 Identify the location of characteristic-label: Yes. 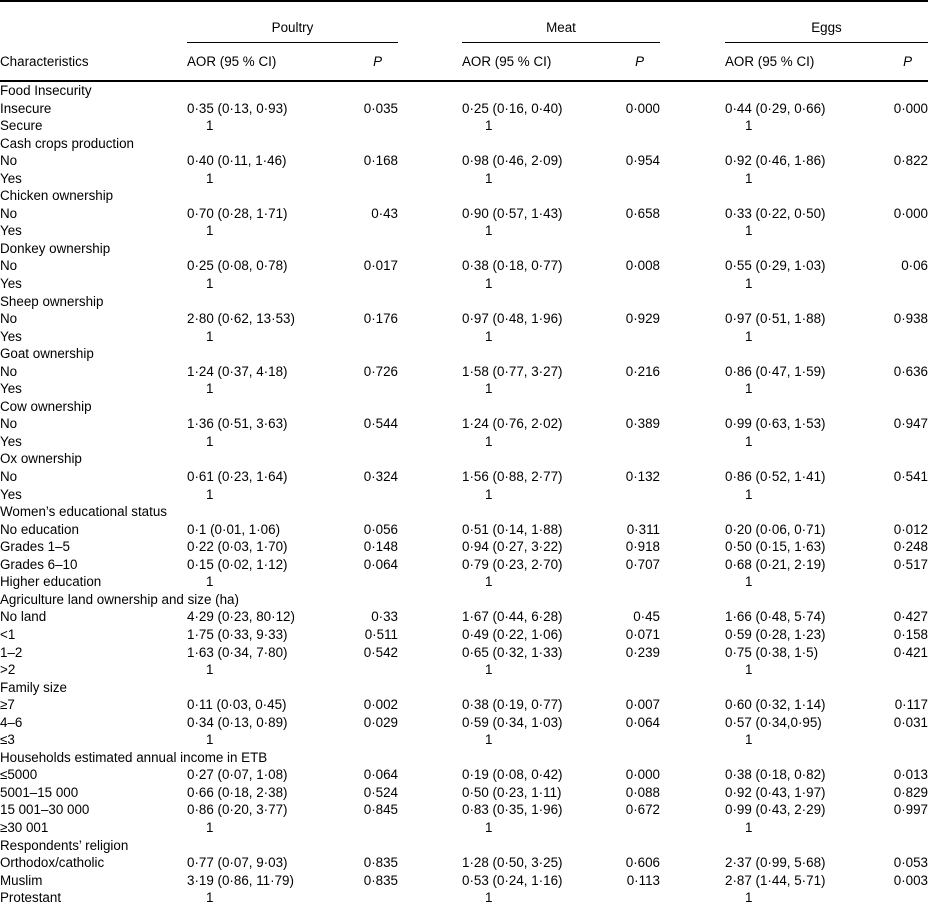
(11, 494).